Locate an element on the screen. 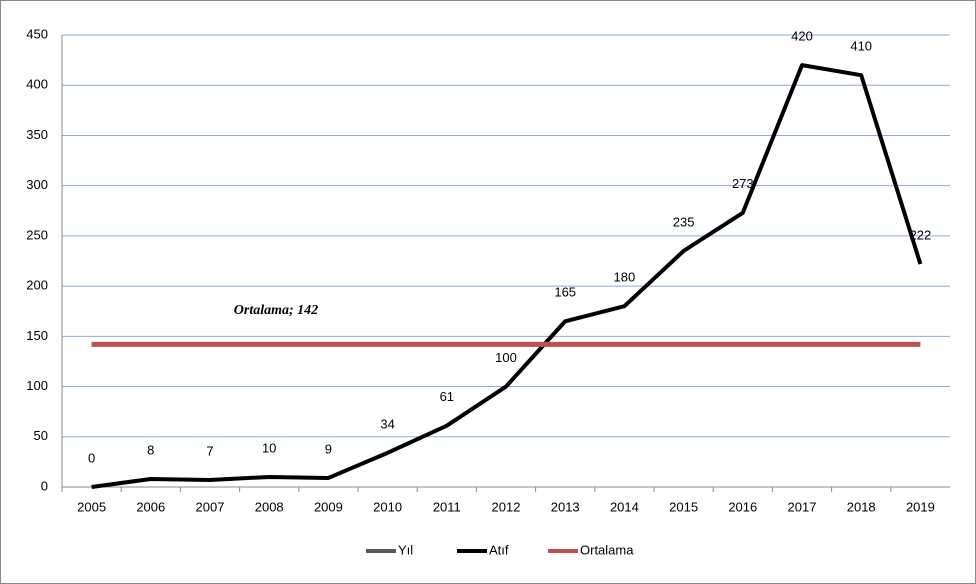 The image size is (976, 584). y-tick-label: 350 is located at coordinates (37, 134).